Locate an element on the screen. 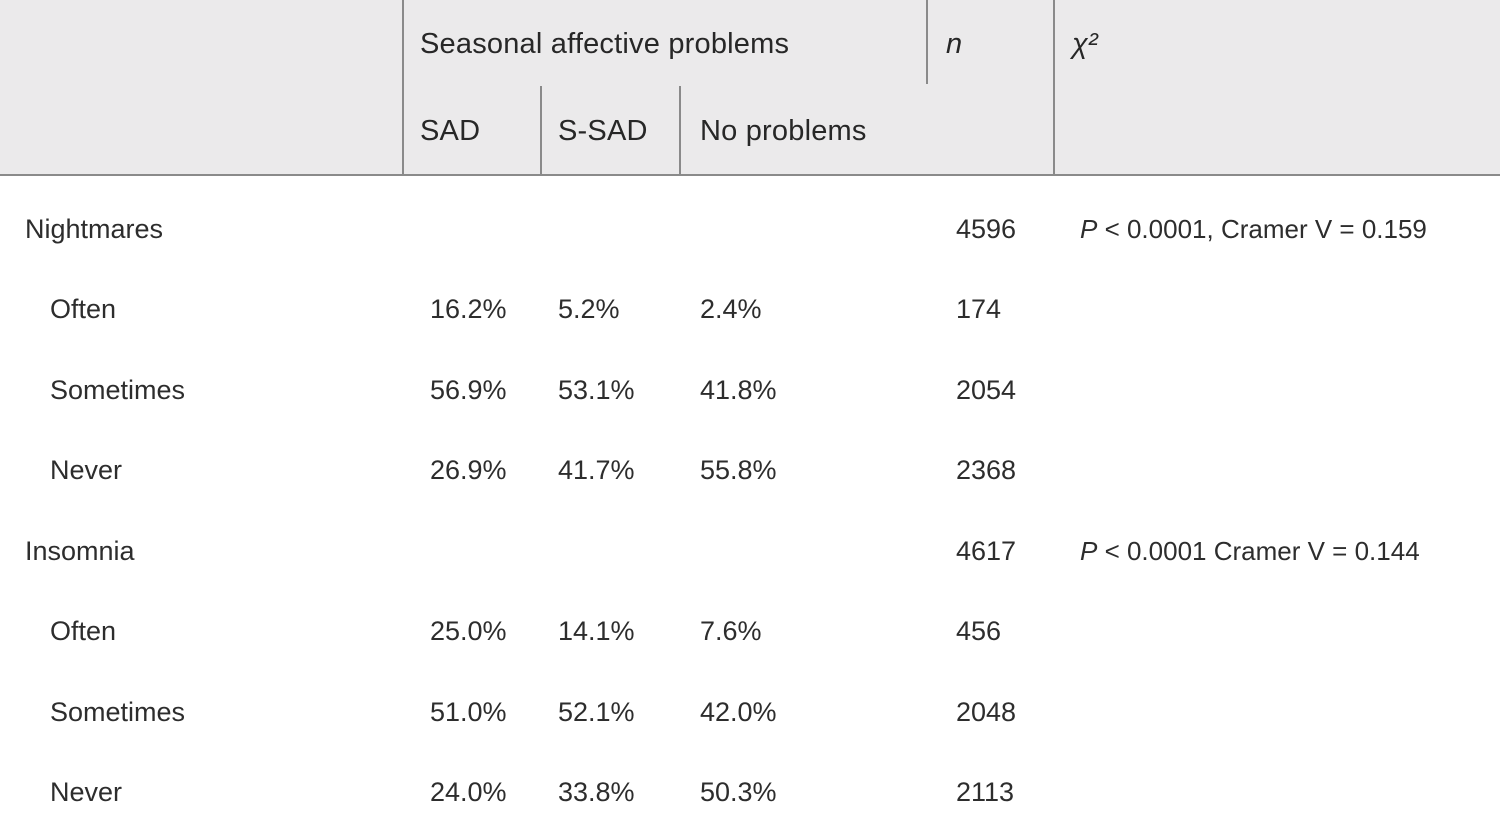 The height and width of the screenshot is (837, 1500). n-cell: 2368 is located at coordinates (986, 470).